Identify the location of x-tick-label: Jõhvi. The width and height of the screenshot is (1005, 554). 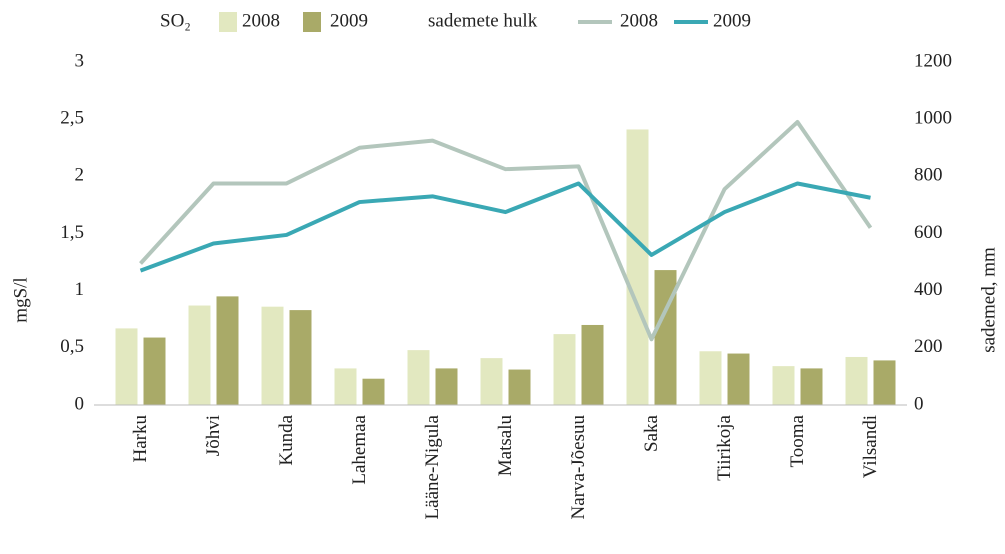
(213, 435).